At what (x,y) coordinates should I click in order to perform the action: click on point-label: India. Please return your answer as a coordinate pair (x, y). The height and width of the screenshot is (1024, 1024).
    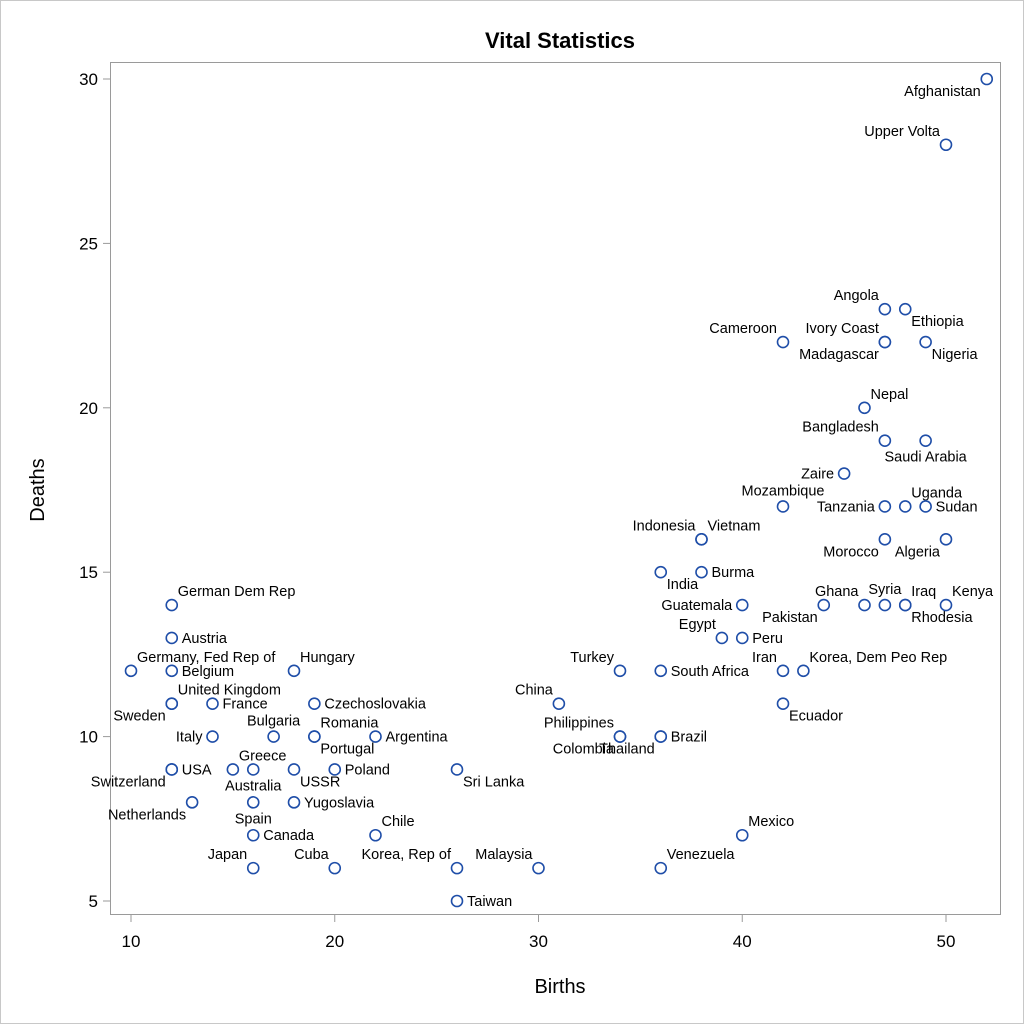
    Looking at the image, I should click on (683, 585).